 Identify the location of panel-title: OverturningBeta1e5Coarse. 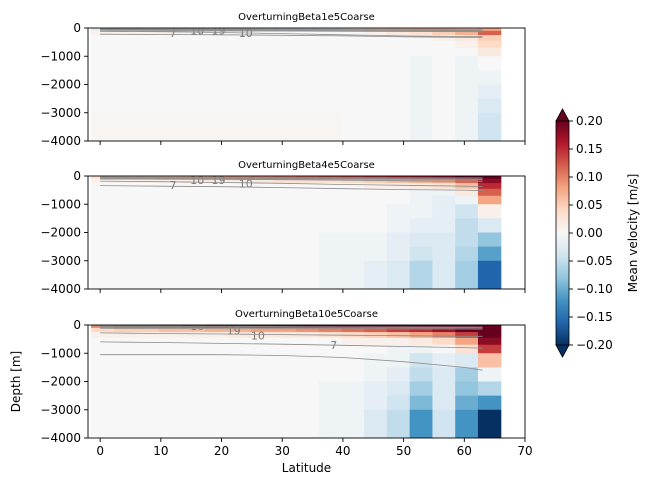
(306, 17).